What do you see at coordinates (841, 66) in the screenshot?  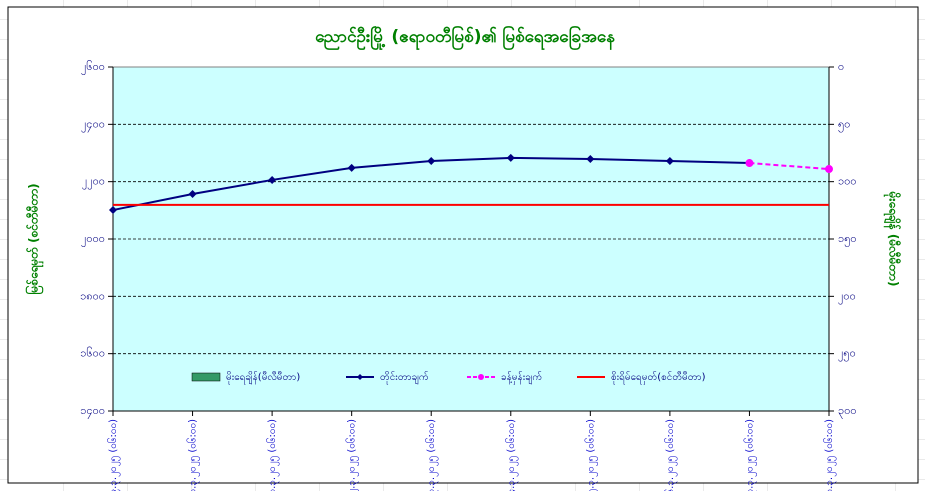 I see `y2-tick-label: ၀` at bounding box center [841, 66].